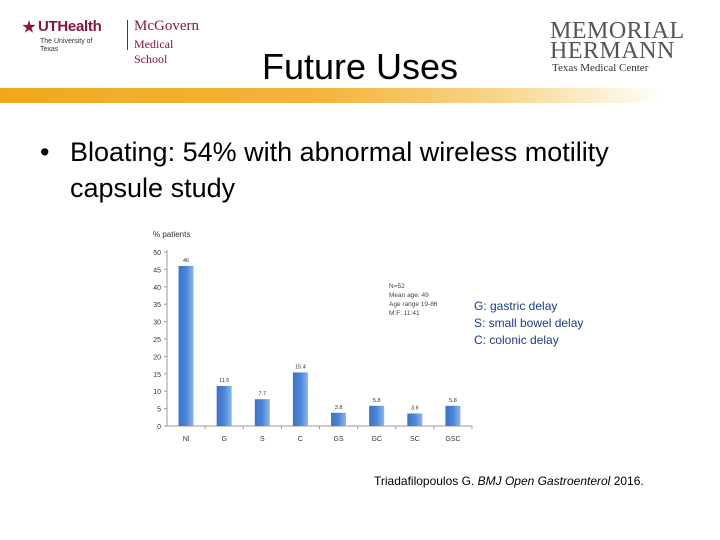  Describe the element at coordinates (154, 51) in the screenshot. I see `medical-school-wordmark: Medical School` at that location.